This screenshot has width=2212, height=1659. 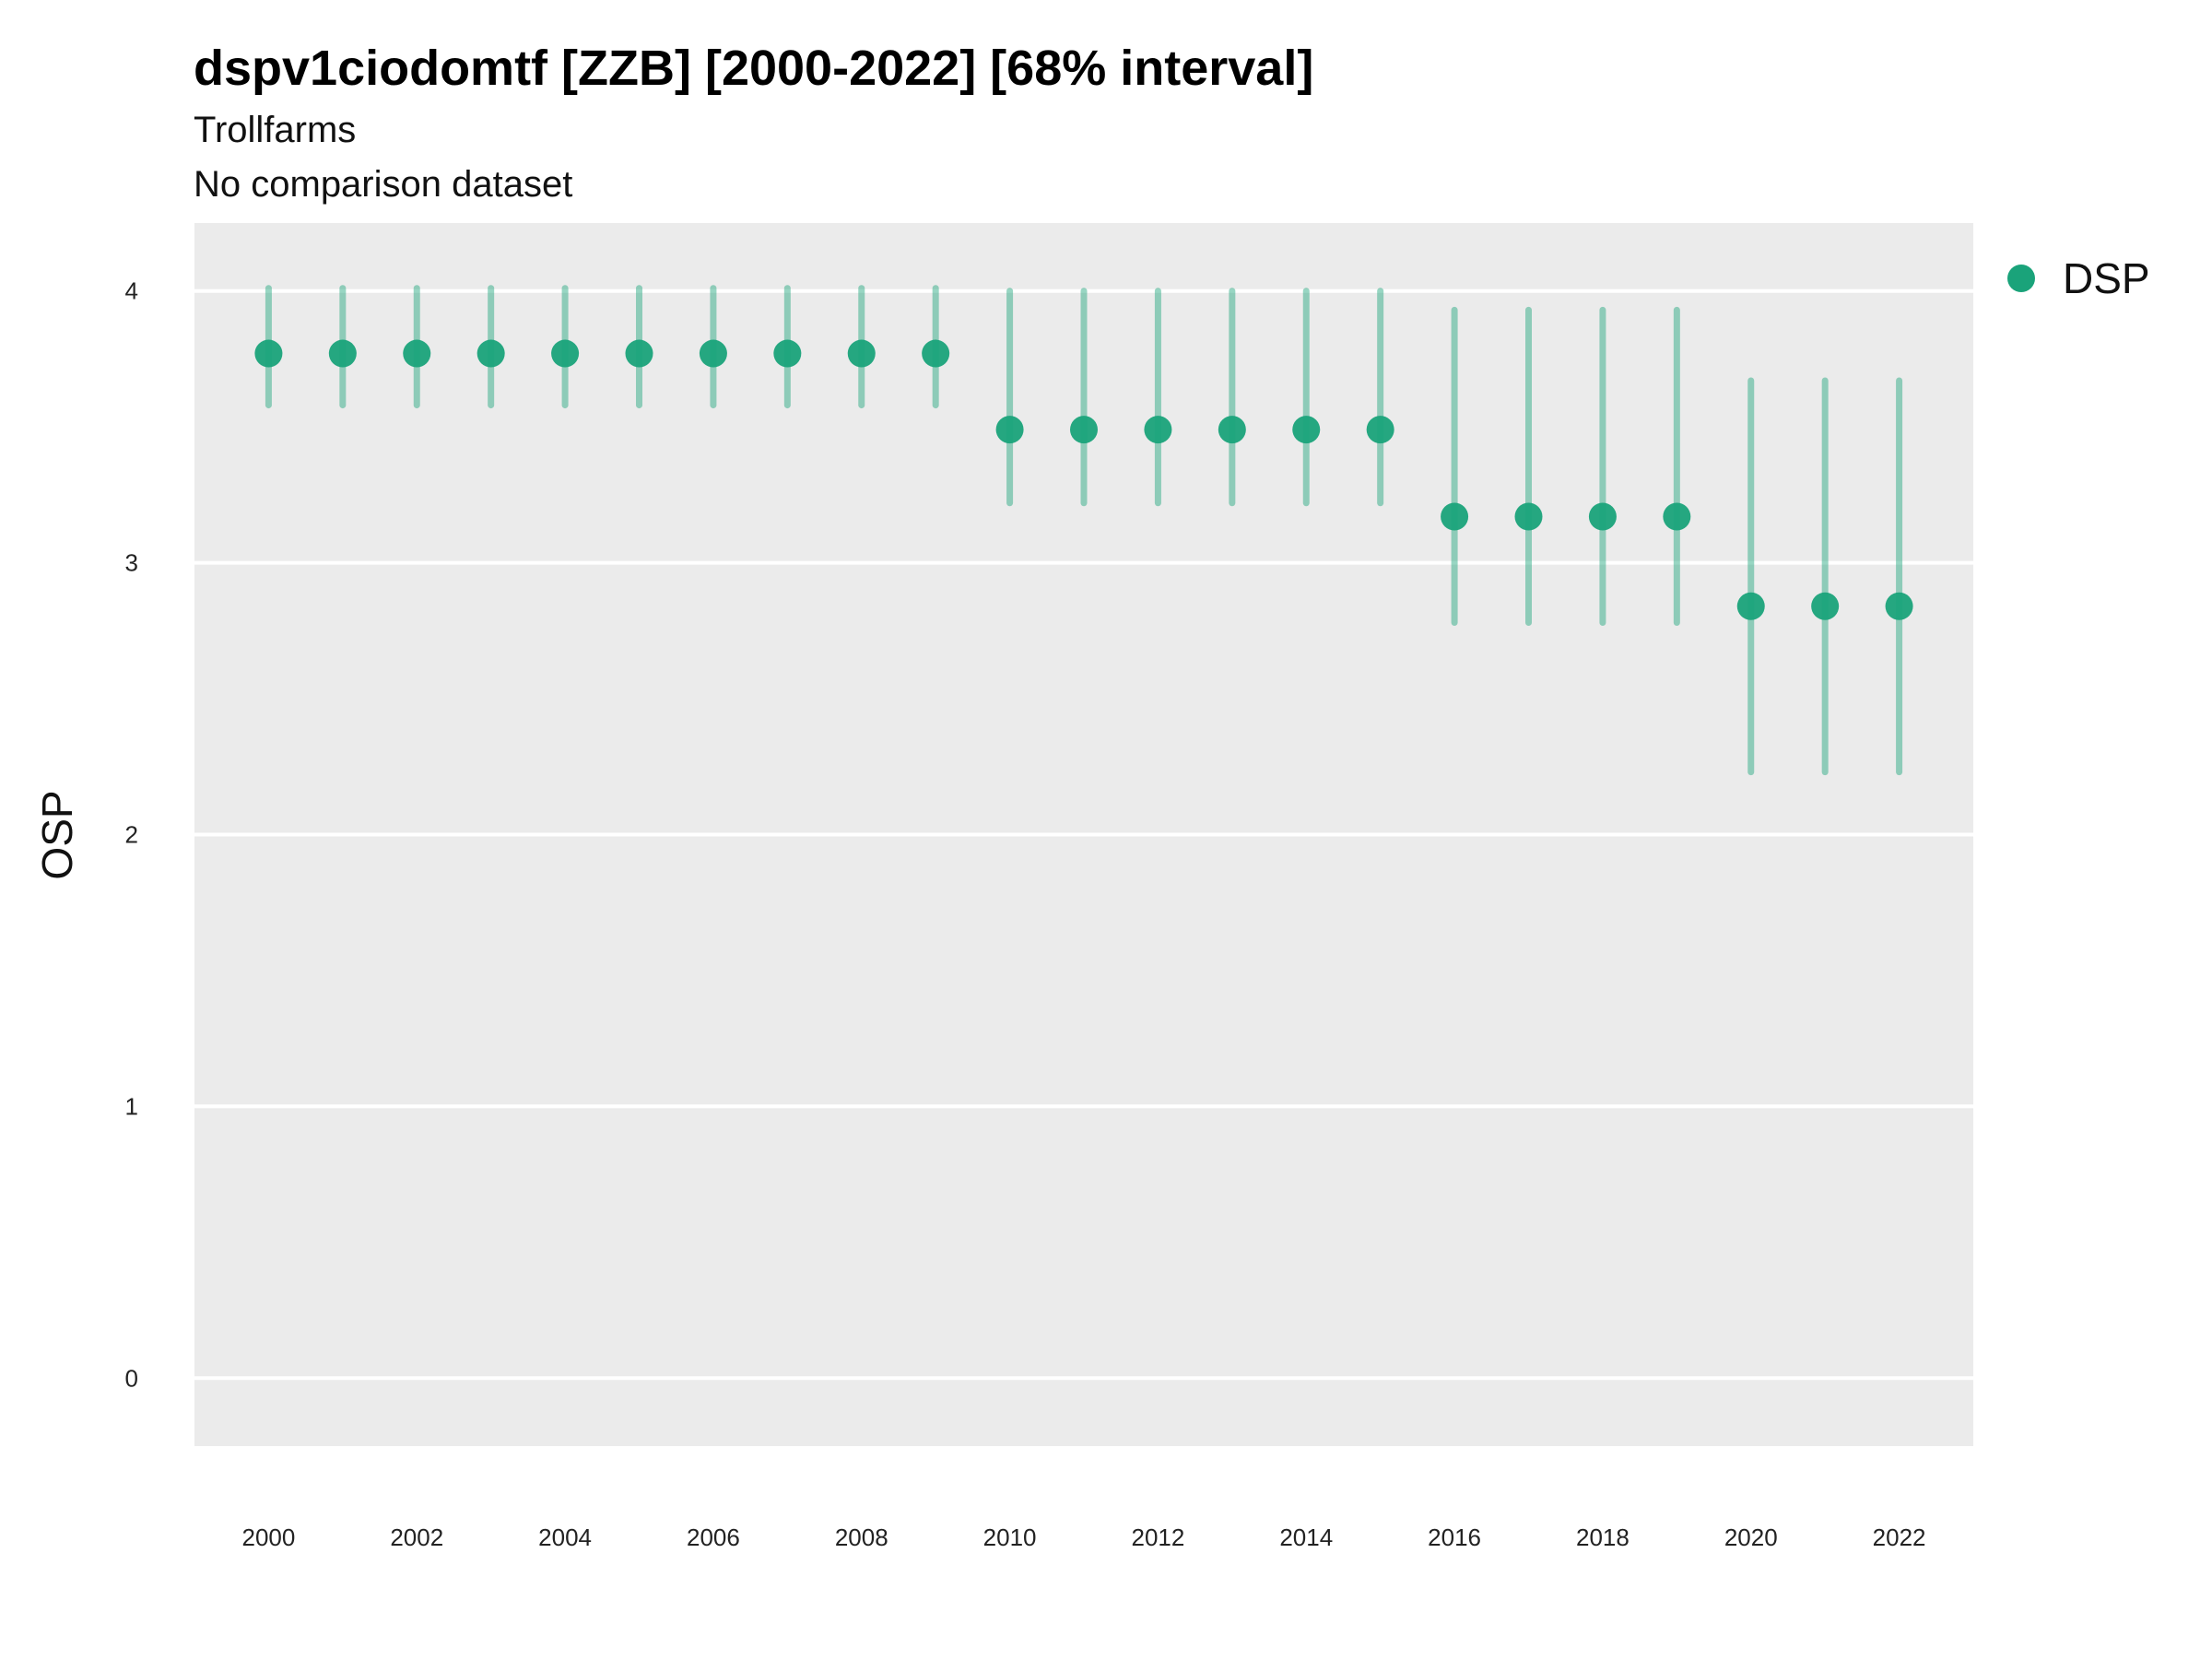 What do you see at coordinates (2106, 278) in the screenshot?
I see `legend-label-dsp: DSP` at bounding box center [2106, 278].